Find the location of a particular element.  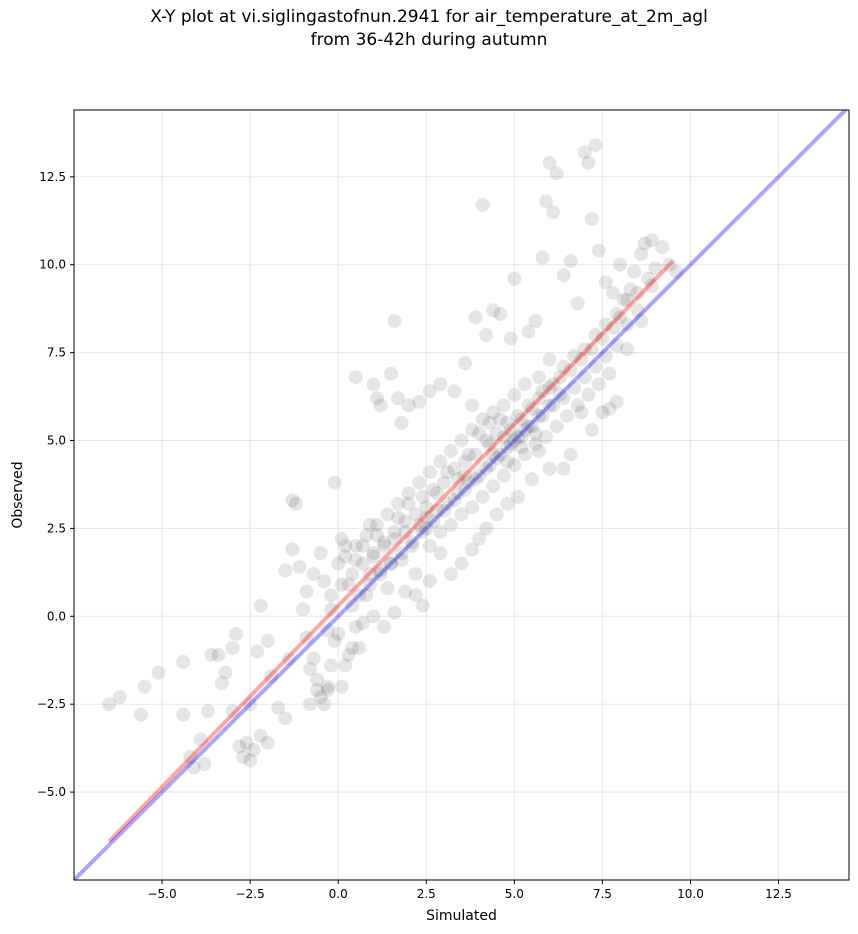

x-tick-label: 5.0 is located at coordinates (514, 894).